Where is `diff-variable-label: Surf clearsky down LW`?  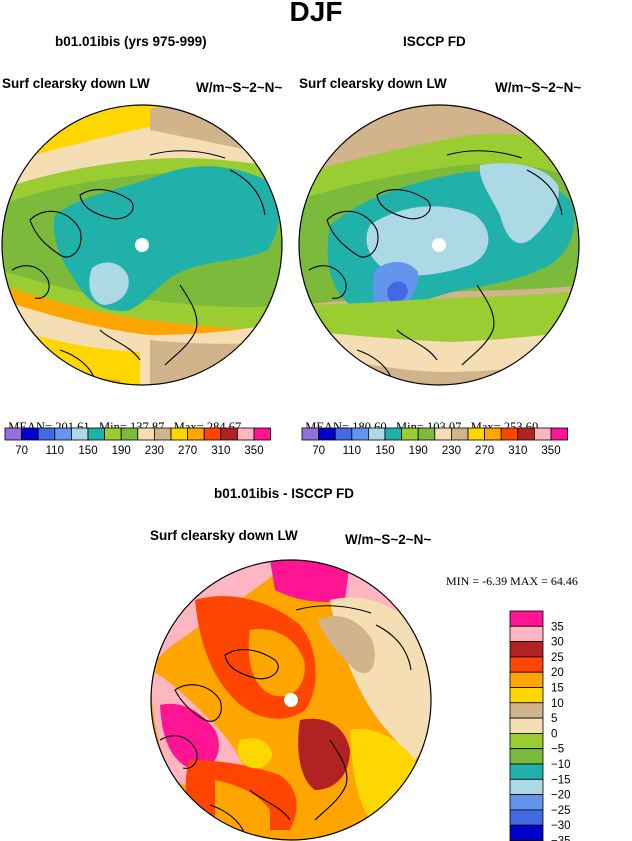 diff-variable-label: Surf clearsky down LW is located at coordinates (224, 535).